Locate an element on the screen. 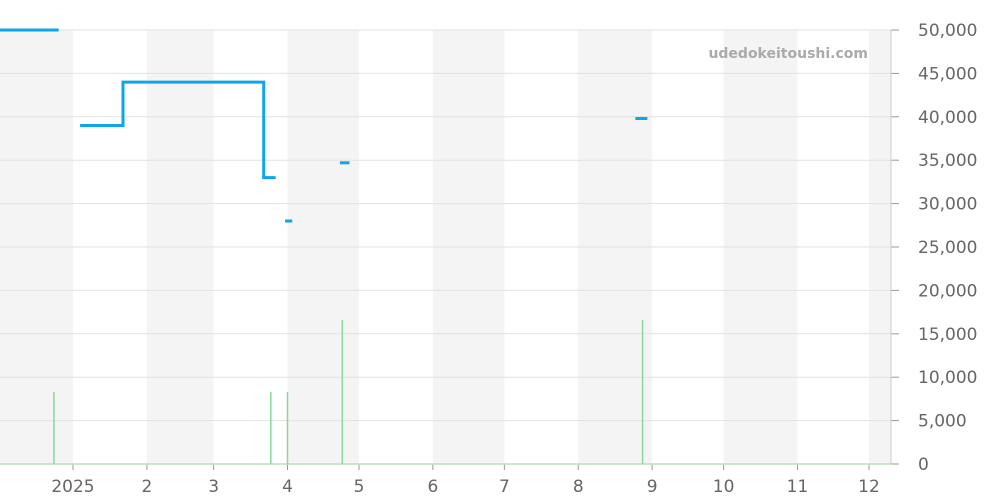 The image size is (1000, 500). y-tick-label: 40,000 is located at coordinates (947, 118).